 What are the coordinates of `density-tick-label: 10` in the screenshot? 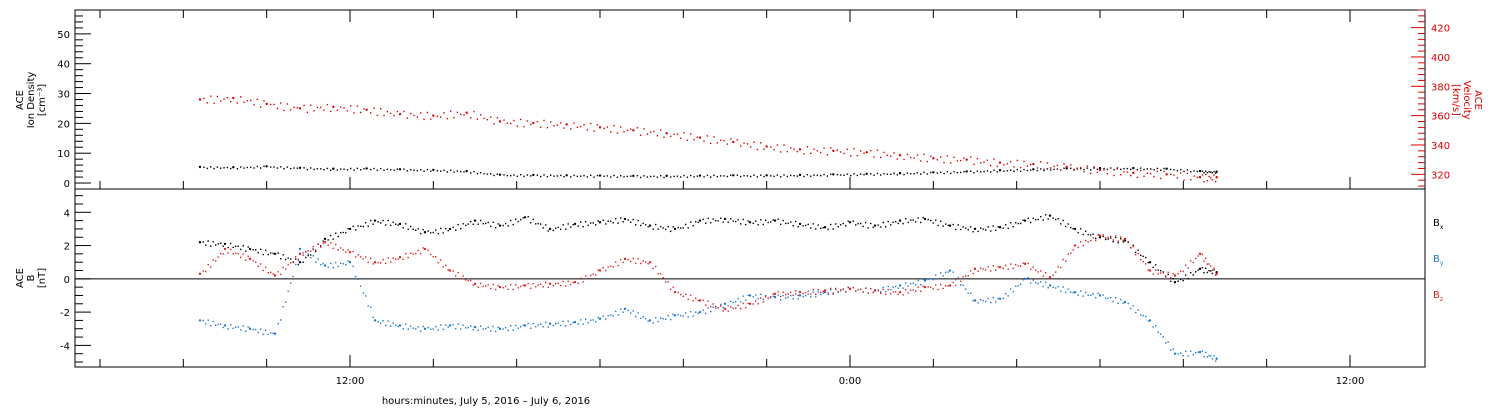 It's located at (63, 154).